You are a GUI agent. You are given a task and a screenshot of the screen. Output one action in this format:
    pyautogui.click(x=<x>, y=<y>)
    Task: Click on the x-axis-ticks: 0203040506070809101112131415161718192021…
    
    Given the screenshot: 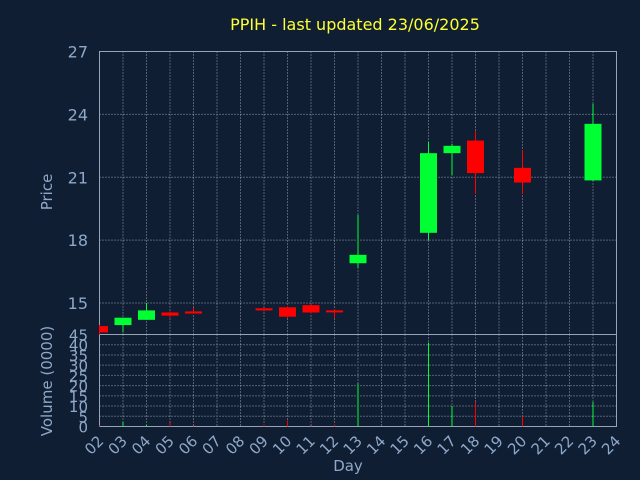 What is the action you would take?
    pyautogui.click(x=352, y=445)
    